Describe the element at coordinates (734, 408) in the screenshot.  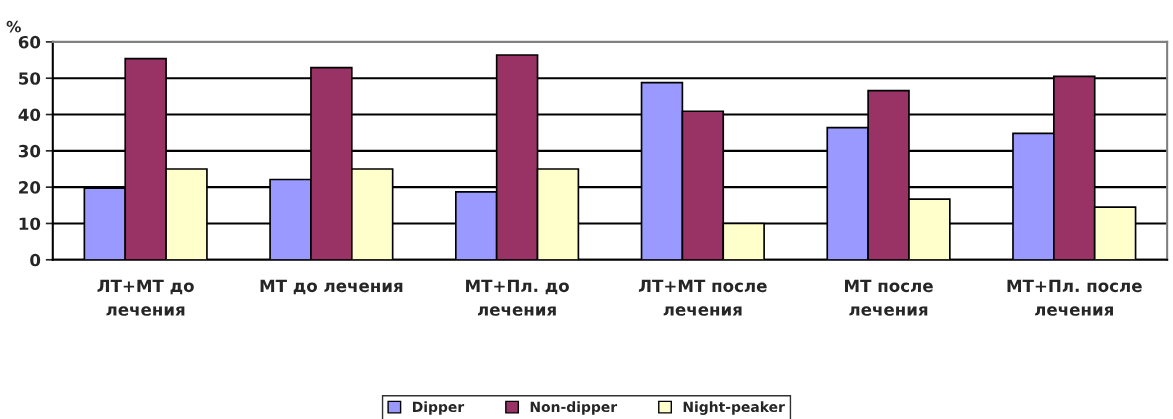
I see `legend-label: Night-peaker` at that location.